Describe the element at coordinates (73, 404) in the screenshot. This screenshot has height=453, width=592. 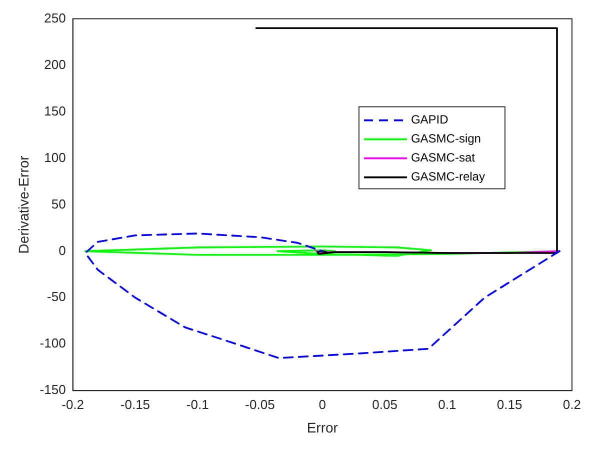
I see `x-tick-label: -0.2` at that location.